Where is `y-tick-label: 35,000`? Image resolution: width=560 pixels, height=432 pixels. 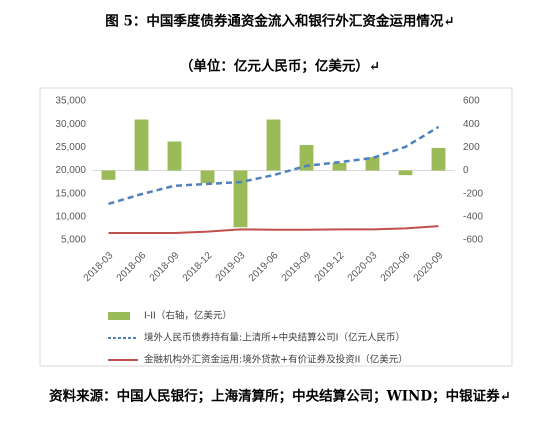
y-tick-label: 35,000 is located at coordinates (70, 101).